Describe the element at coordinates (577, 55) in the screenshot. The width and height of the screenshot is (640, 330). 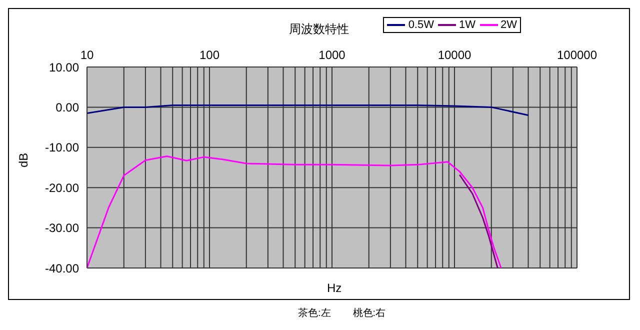
I see `x-tick-label: 100000` at that location.